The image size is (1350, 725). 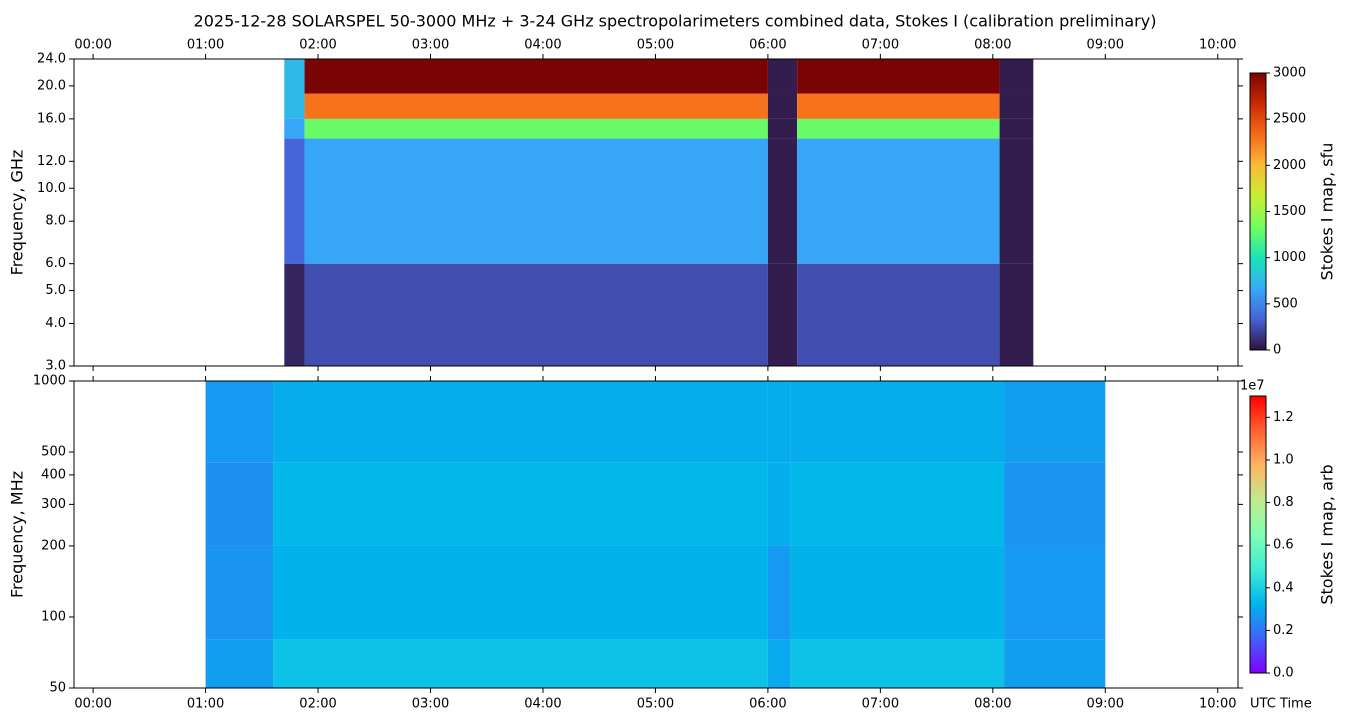 I want to click on x-tick-label: 05:00, so click(x=655, y=704).